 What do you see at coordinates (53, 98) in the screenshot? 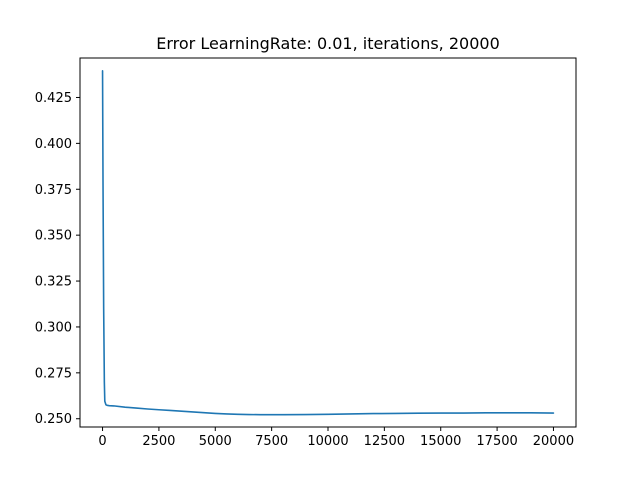
I see `y-tick-label: 0.425` at bounding box center [53, 98].